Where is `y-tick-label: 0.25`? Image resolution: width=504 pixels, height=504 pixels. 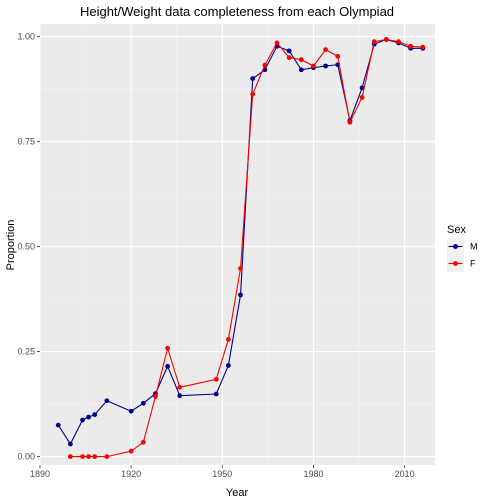 y-tick-label: 0.25 is located at coordinates (26, 352).